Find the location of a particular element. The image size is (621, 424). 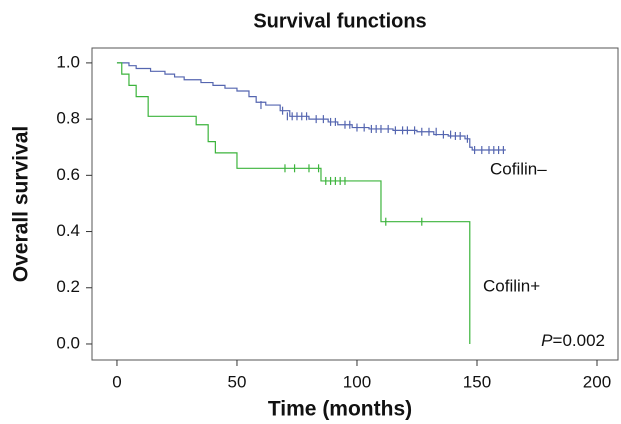

y-tick-label: 0.8 is located at coordinates (68, 118).